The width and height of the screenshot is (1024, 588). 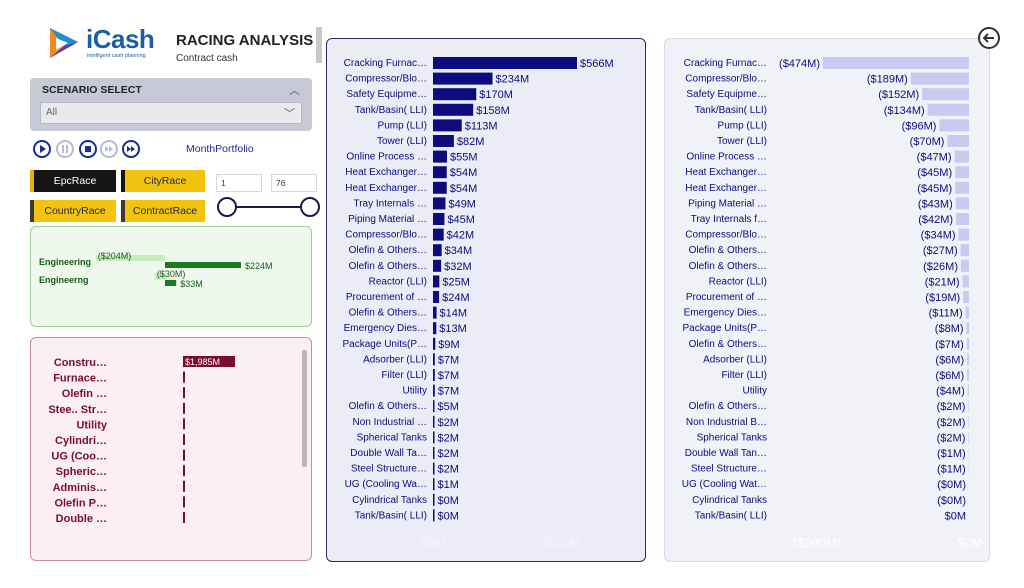 What do you see at coordinates (163, 211) in the screenshot?
I see `contract-race-button: ContractRace` at bounding box center [163, 211].